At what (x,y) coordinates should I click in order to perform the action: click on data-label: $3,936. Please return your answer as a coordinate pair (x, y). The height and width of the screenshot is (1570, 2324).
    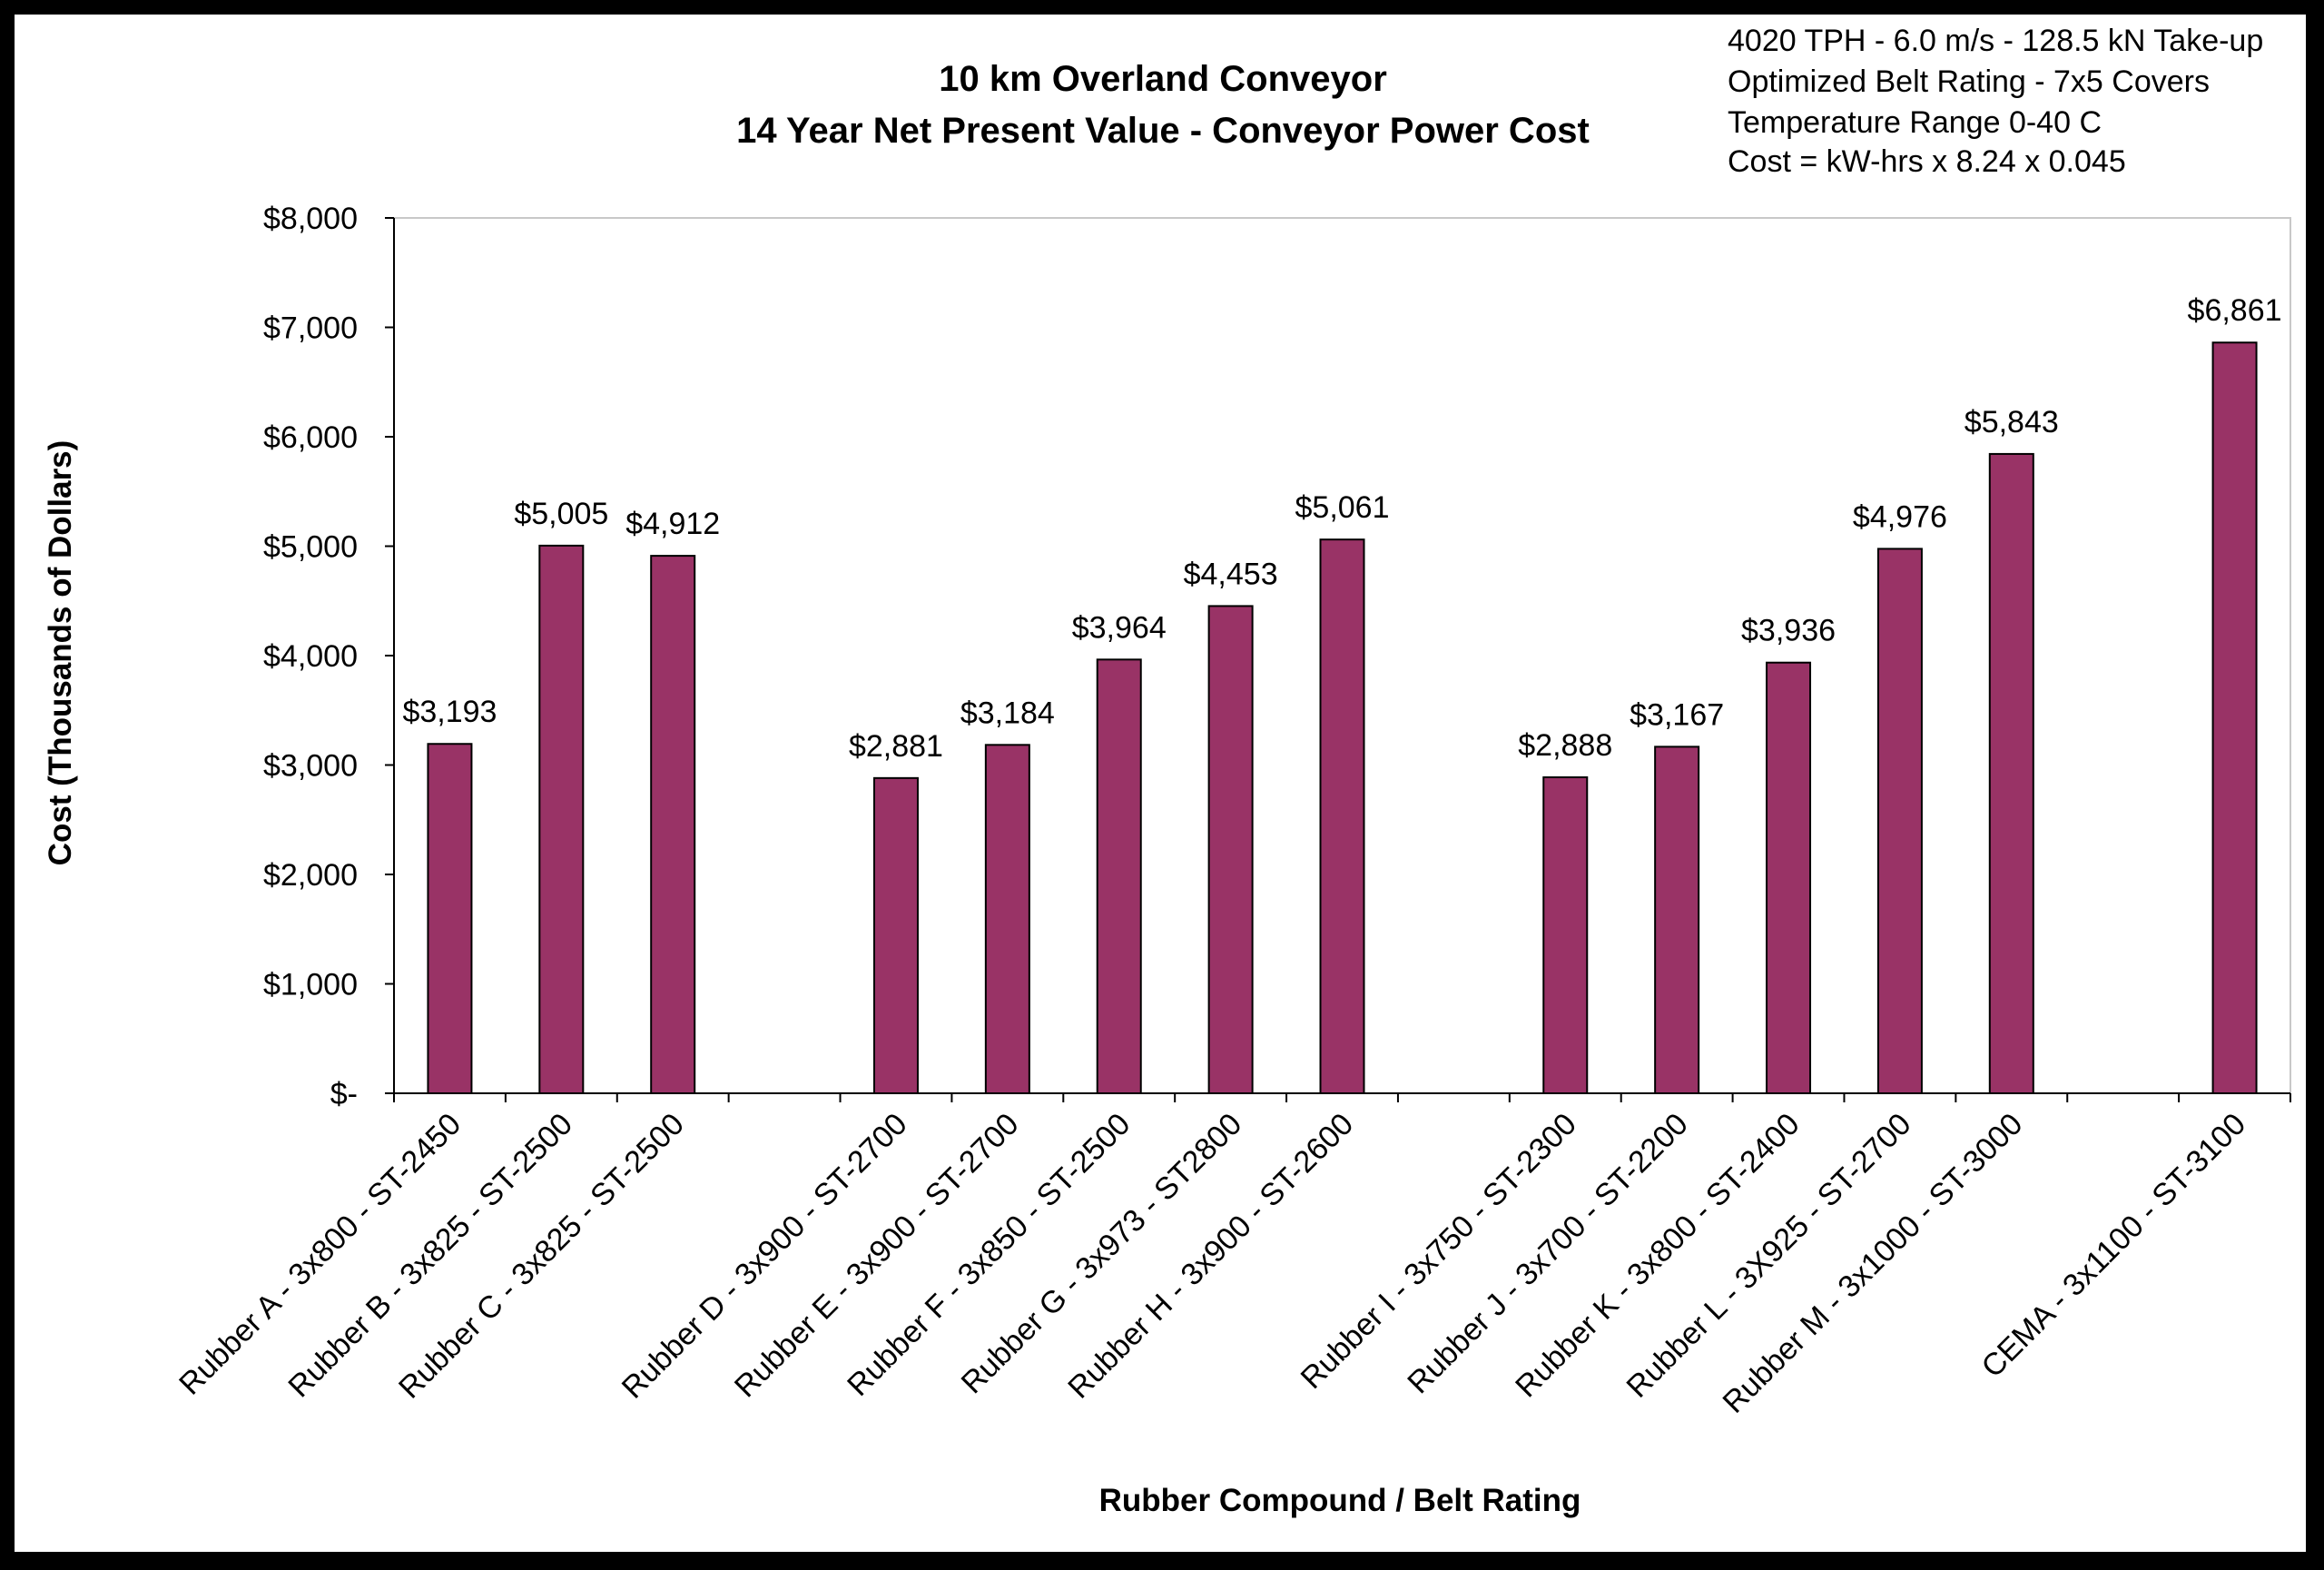
    Looking at the image, I should click on (1788, 631).